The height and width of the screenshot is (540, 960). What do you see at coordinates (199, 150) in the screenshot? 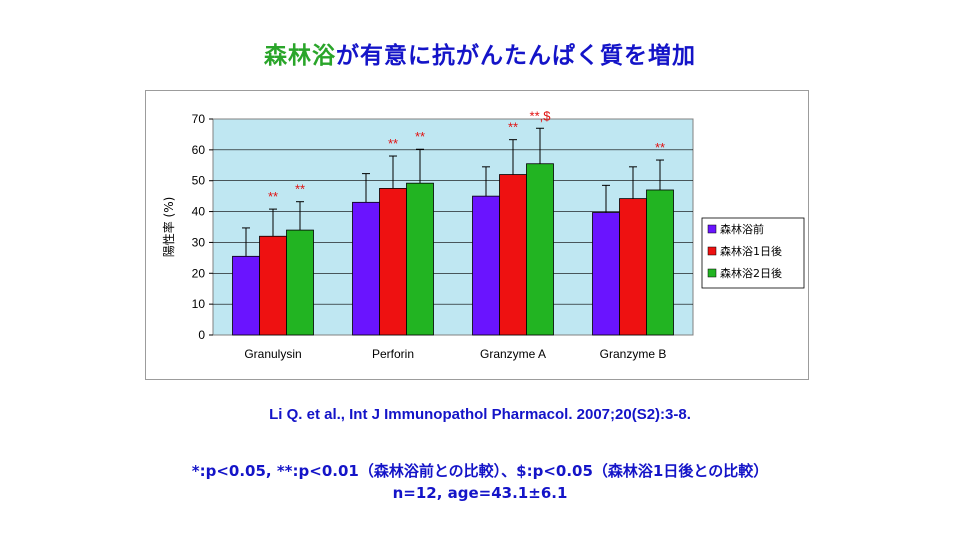
I see `y-tick-label: 60` at bounding box center [199, 150].